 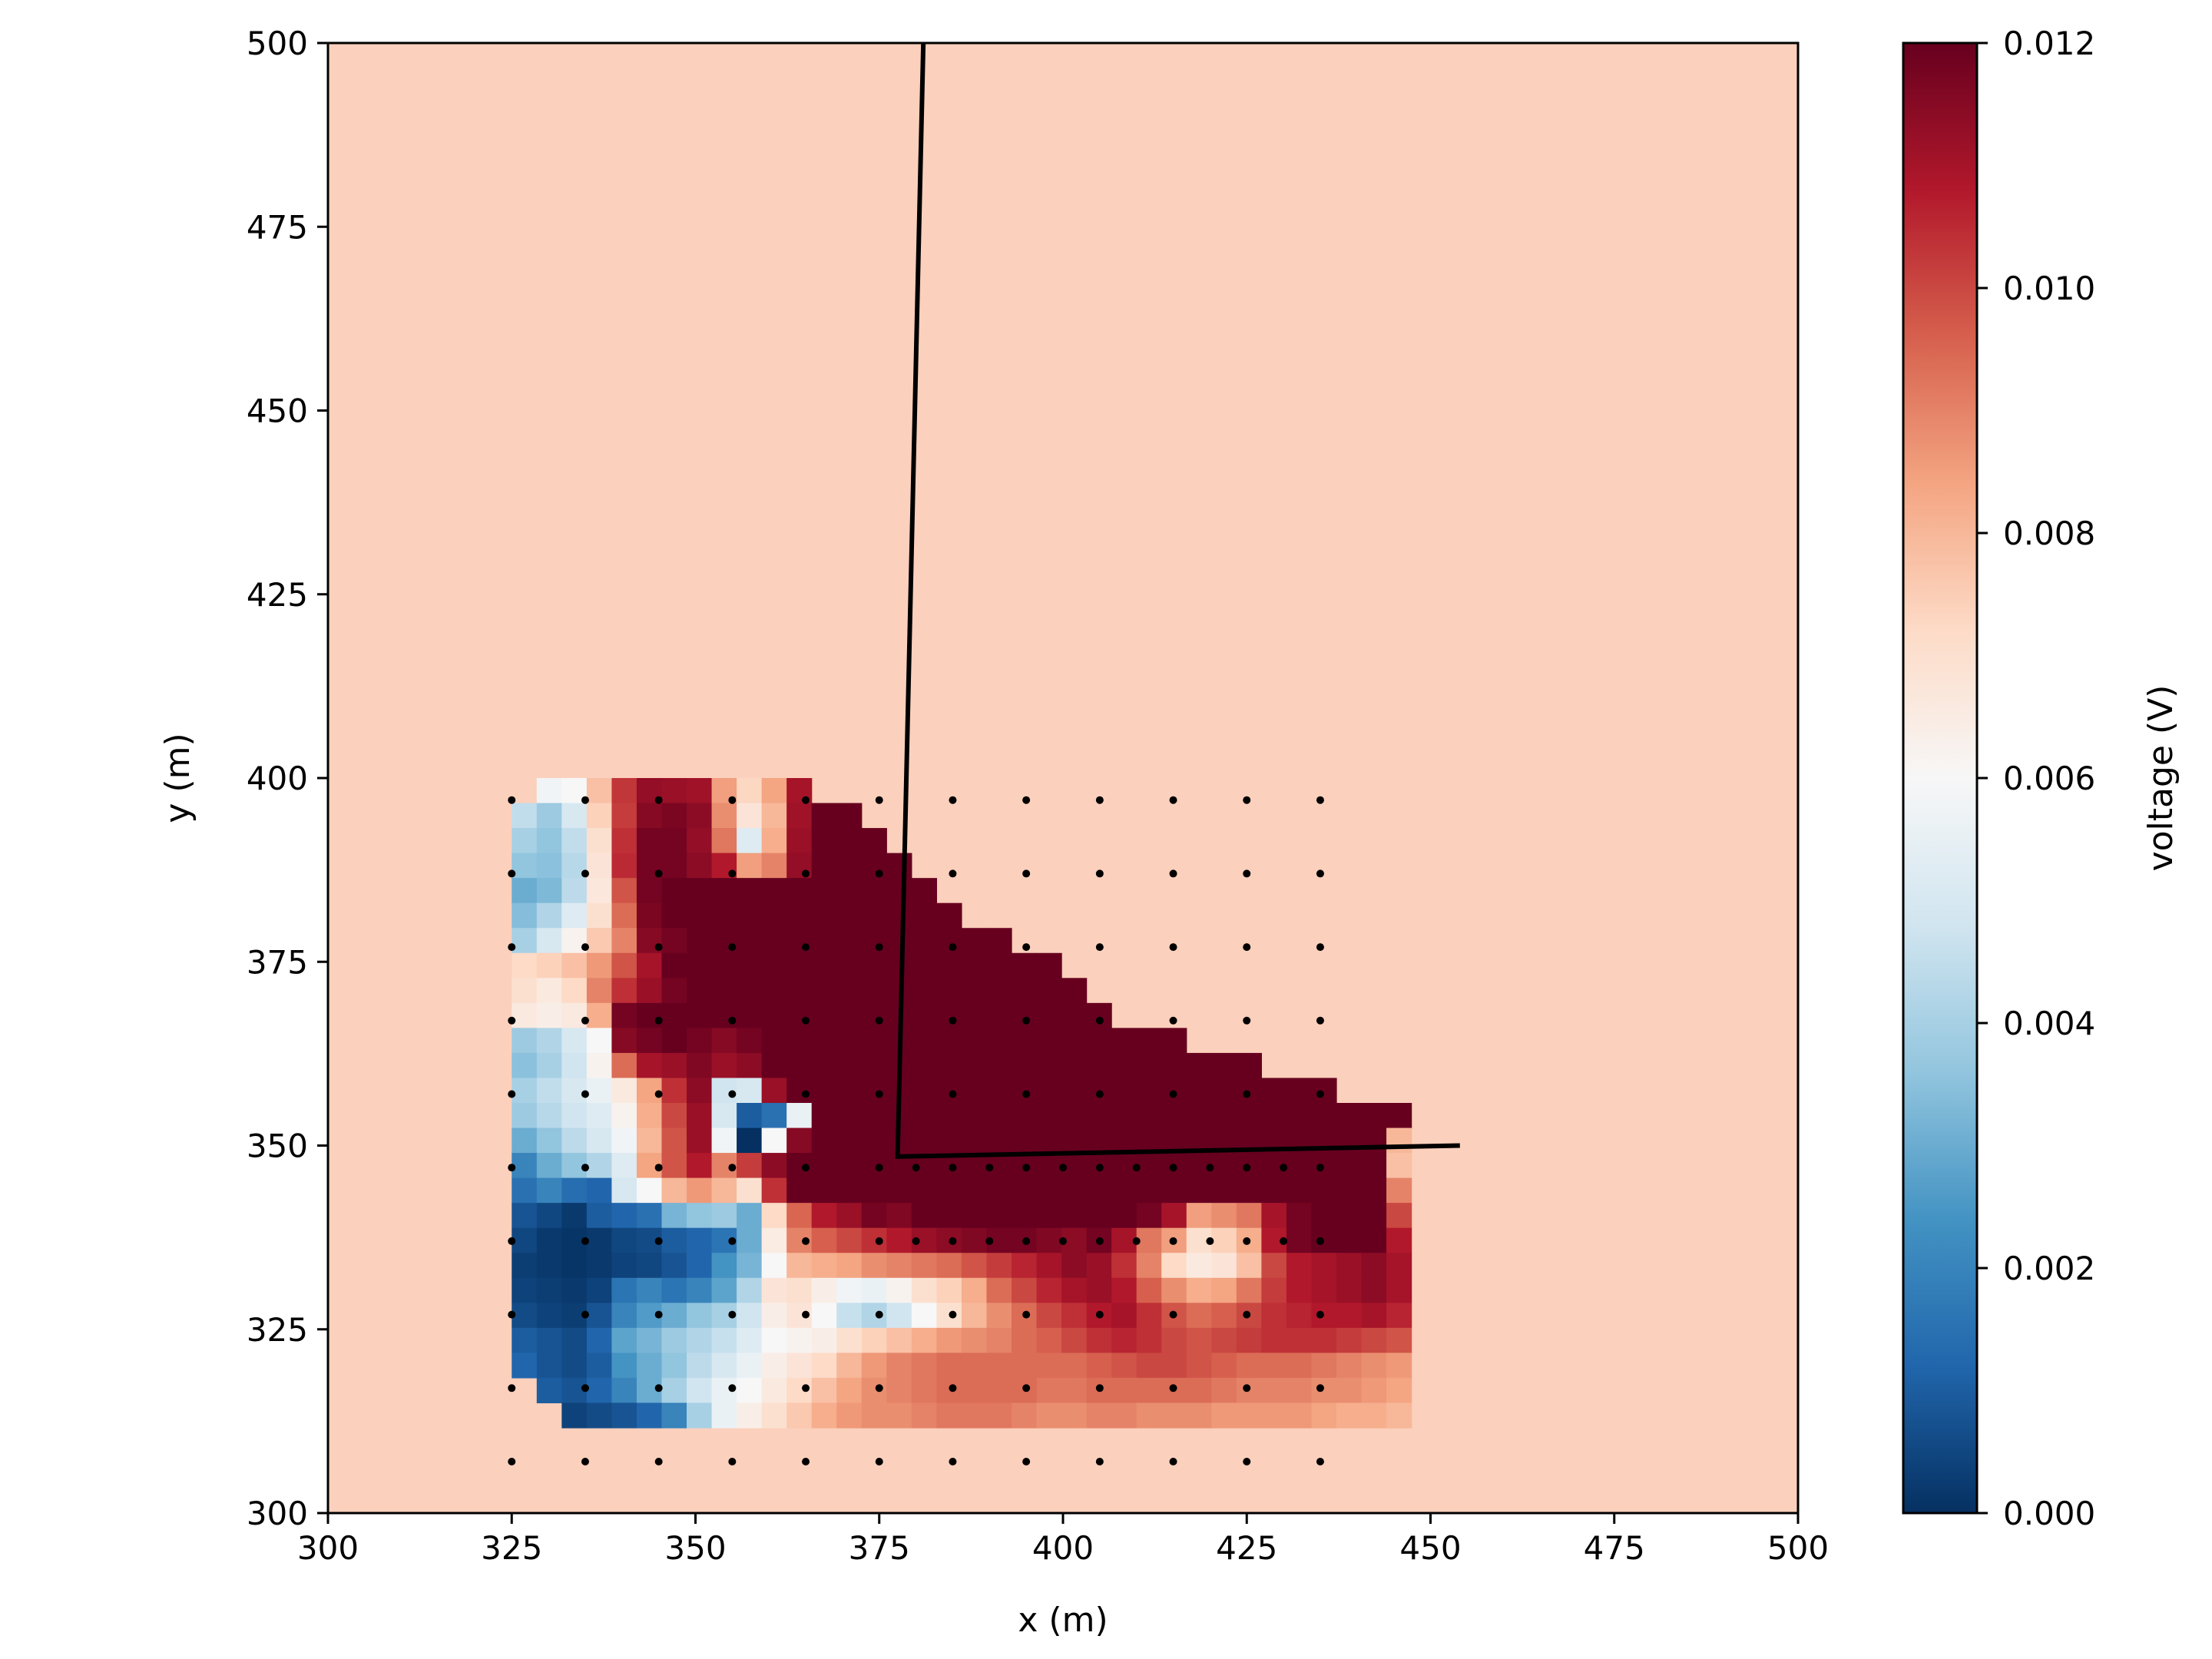 What do you see at coordinates (1940, 778) in the screenshot?
I see `colorbar-gradient` at bounding box center [1940, 778].